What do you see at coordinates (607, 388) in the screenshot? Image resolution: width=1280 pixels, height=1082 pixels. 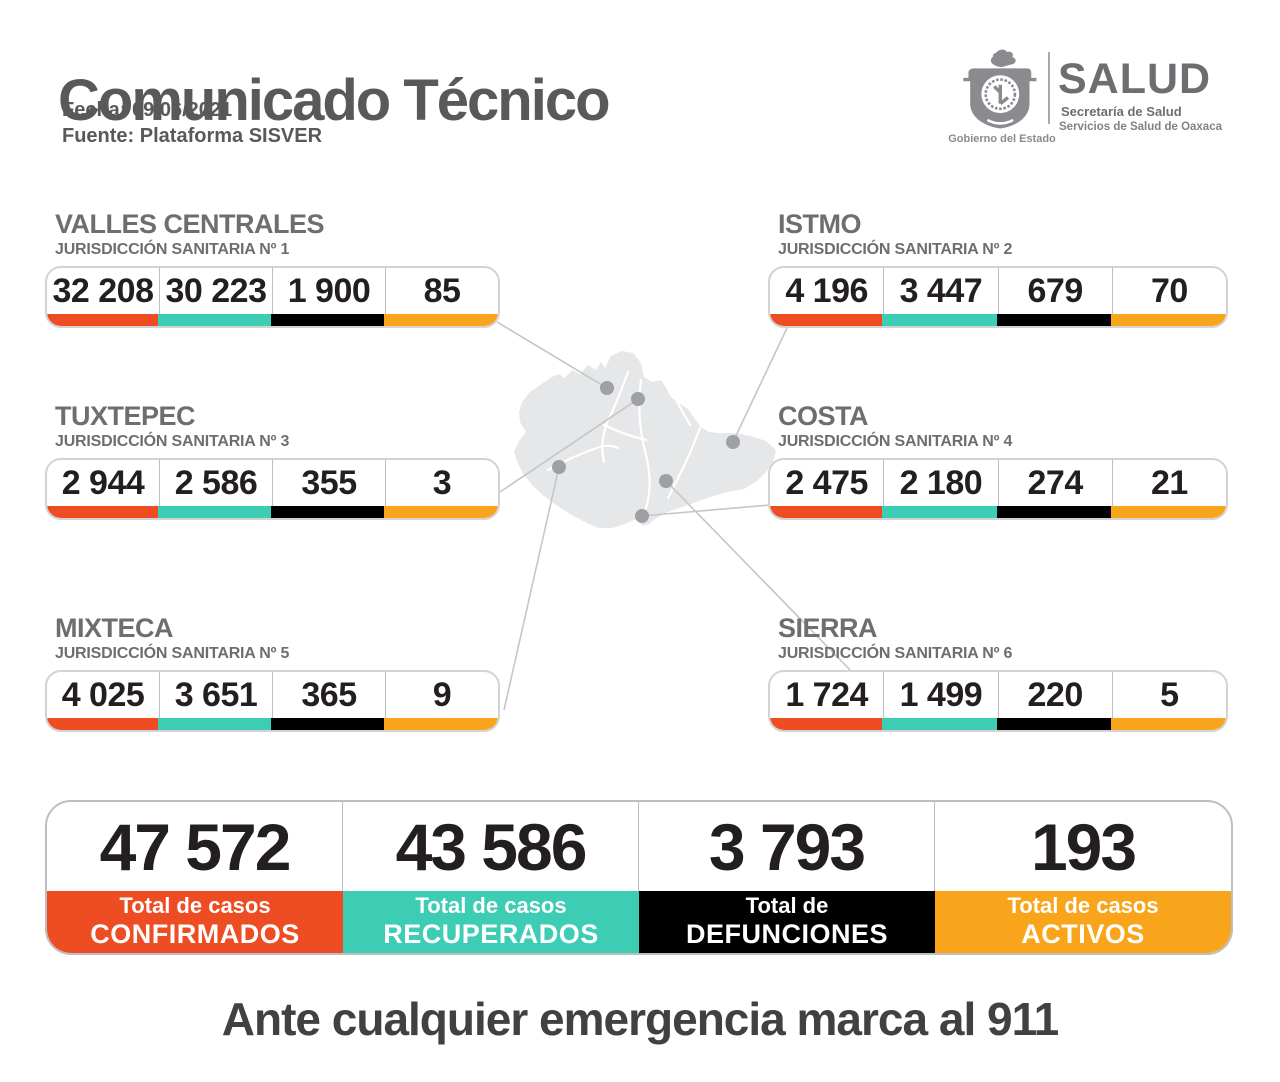 I see `dot-valles-centrales` at bounding box center [607, 388].